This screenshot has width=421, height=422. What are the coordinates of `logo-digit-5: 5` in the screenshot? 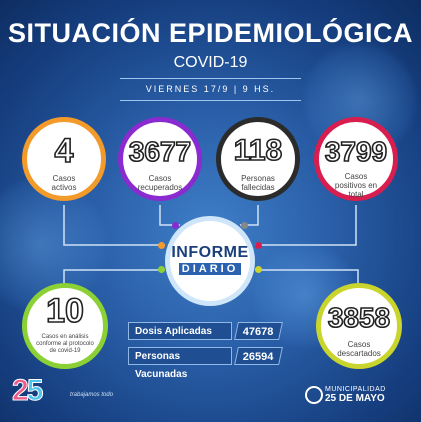 It's located at (35, 391).